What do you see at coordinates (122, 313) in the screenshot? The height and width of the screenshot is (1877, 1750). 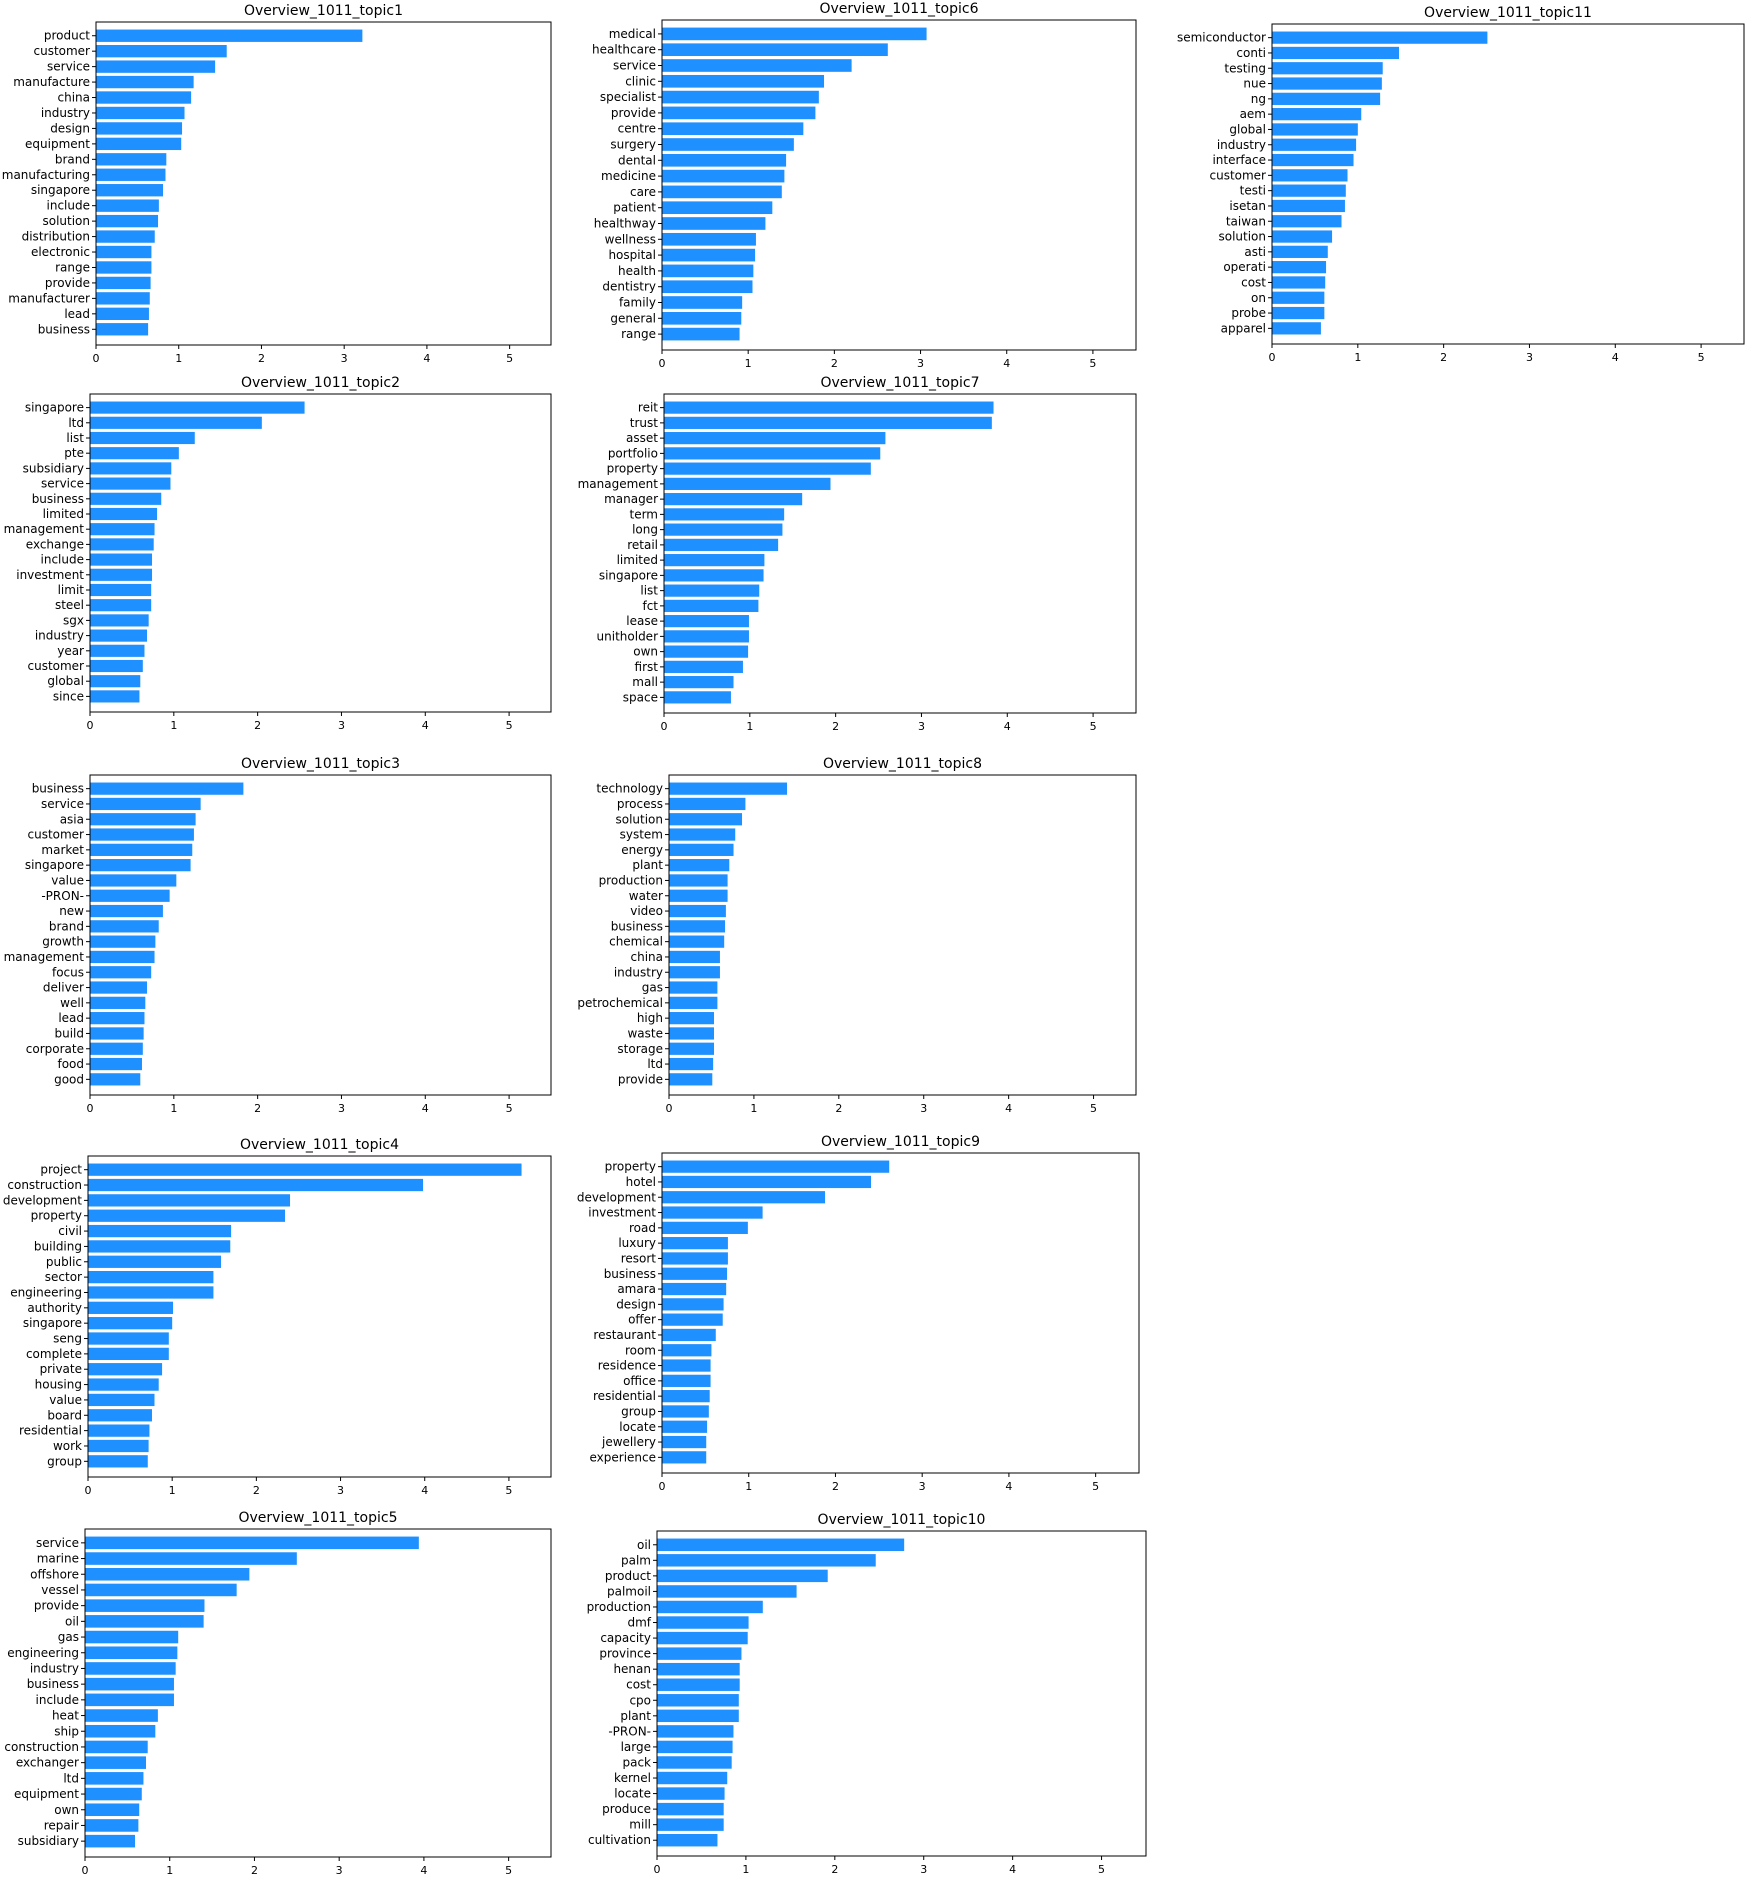 I see `bar-lead` at bounding box center [122, 313].